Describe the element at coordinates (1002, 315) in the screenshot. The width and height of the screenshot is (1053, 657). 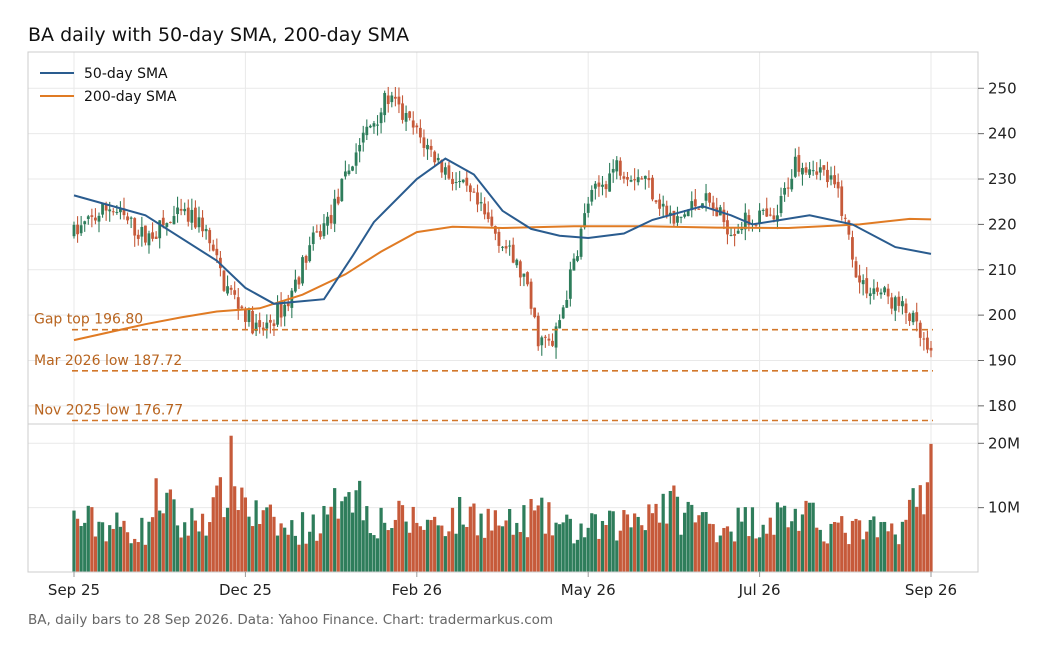
I see `price-tick-label: 200` at that location.